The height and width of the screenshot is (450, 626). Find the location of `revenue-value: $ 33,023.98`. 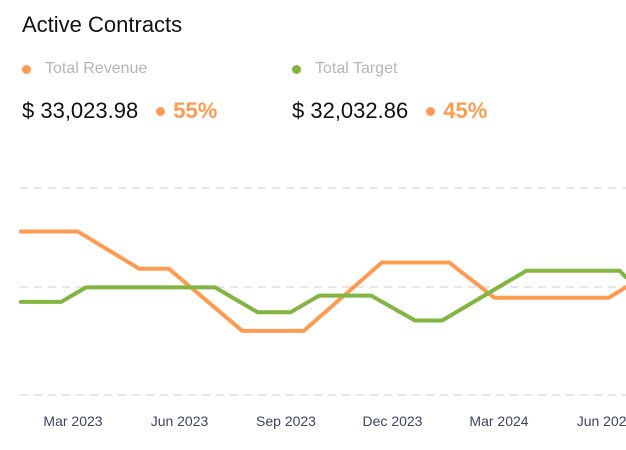

revenue-value: $ 33,023.98 is located at coordinates (80, 110).